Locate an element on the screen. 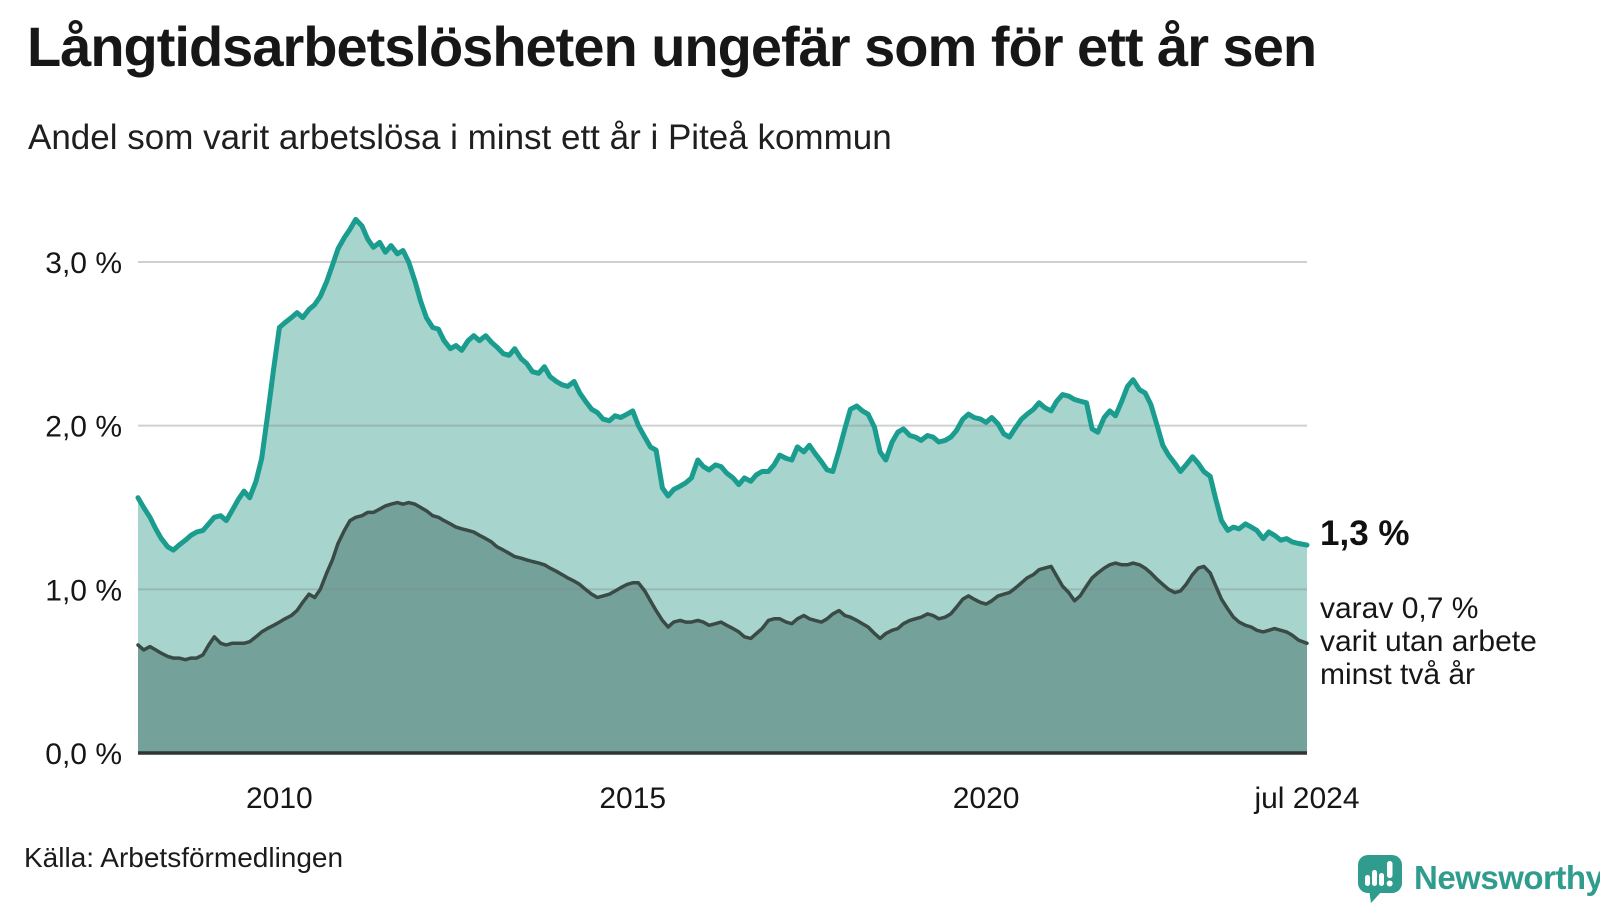 The image size is (1600, 903). y-tick-label: 1,0 % is located at coordinates (83, 590).